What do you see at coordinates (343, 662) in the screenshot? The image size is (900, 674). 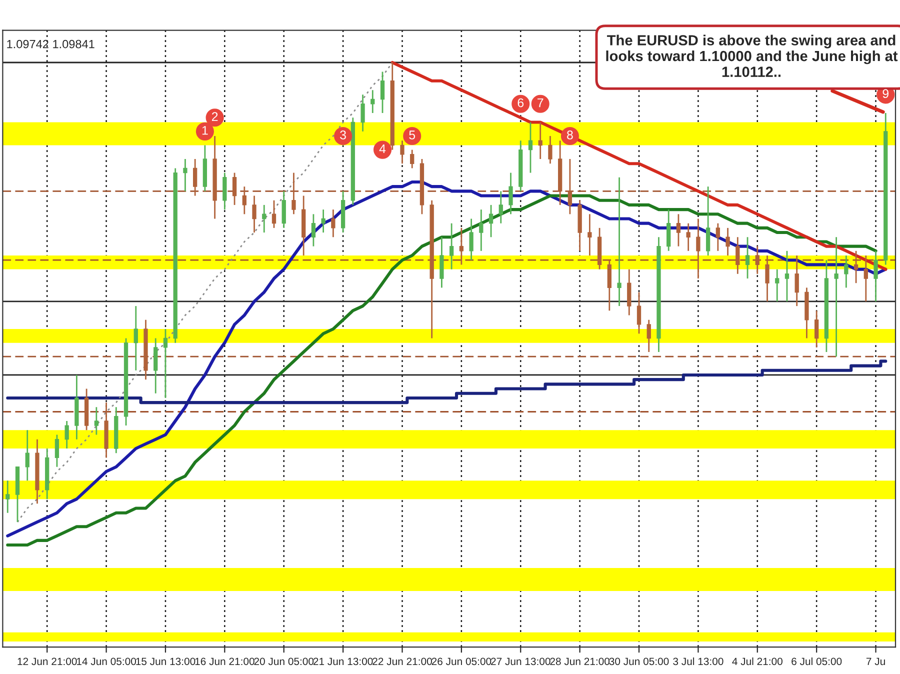 I see `x-tick-label: 21 Jun 13:00` at bounding box center [343, 662].